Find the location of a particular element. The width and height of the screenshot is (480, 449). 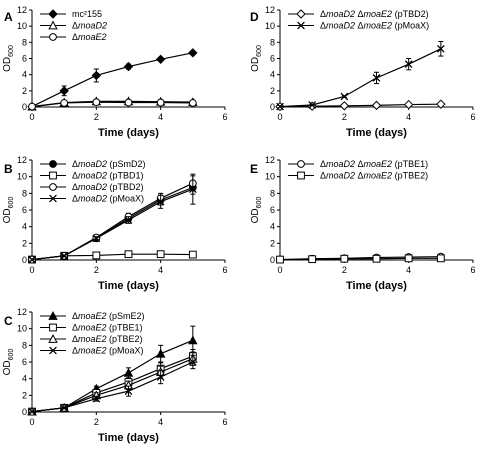

x-tick-label: 6 is located at coordinates (472, 117).